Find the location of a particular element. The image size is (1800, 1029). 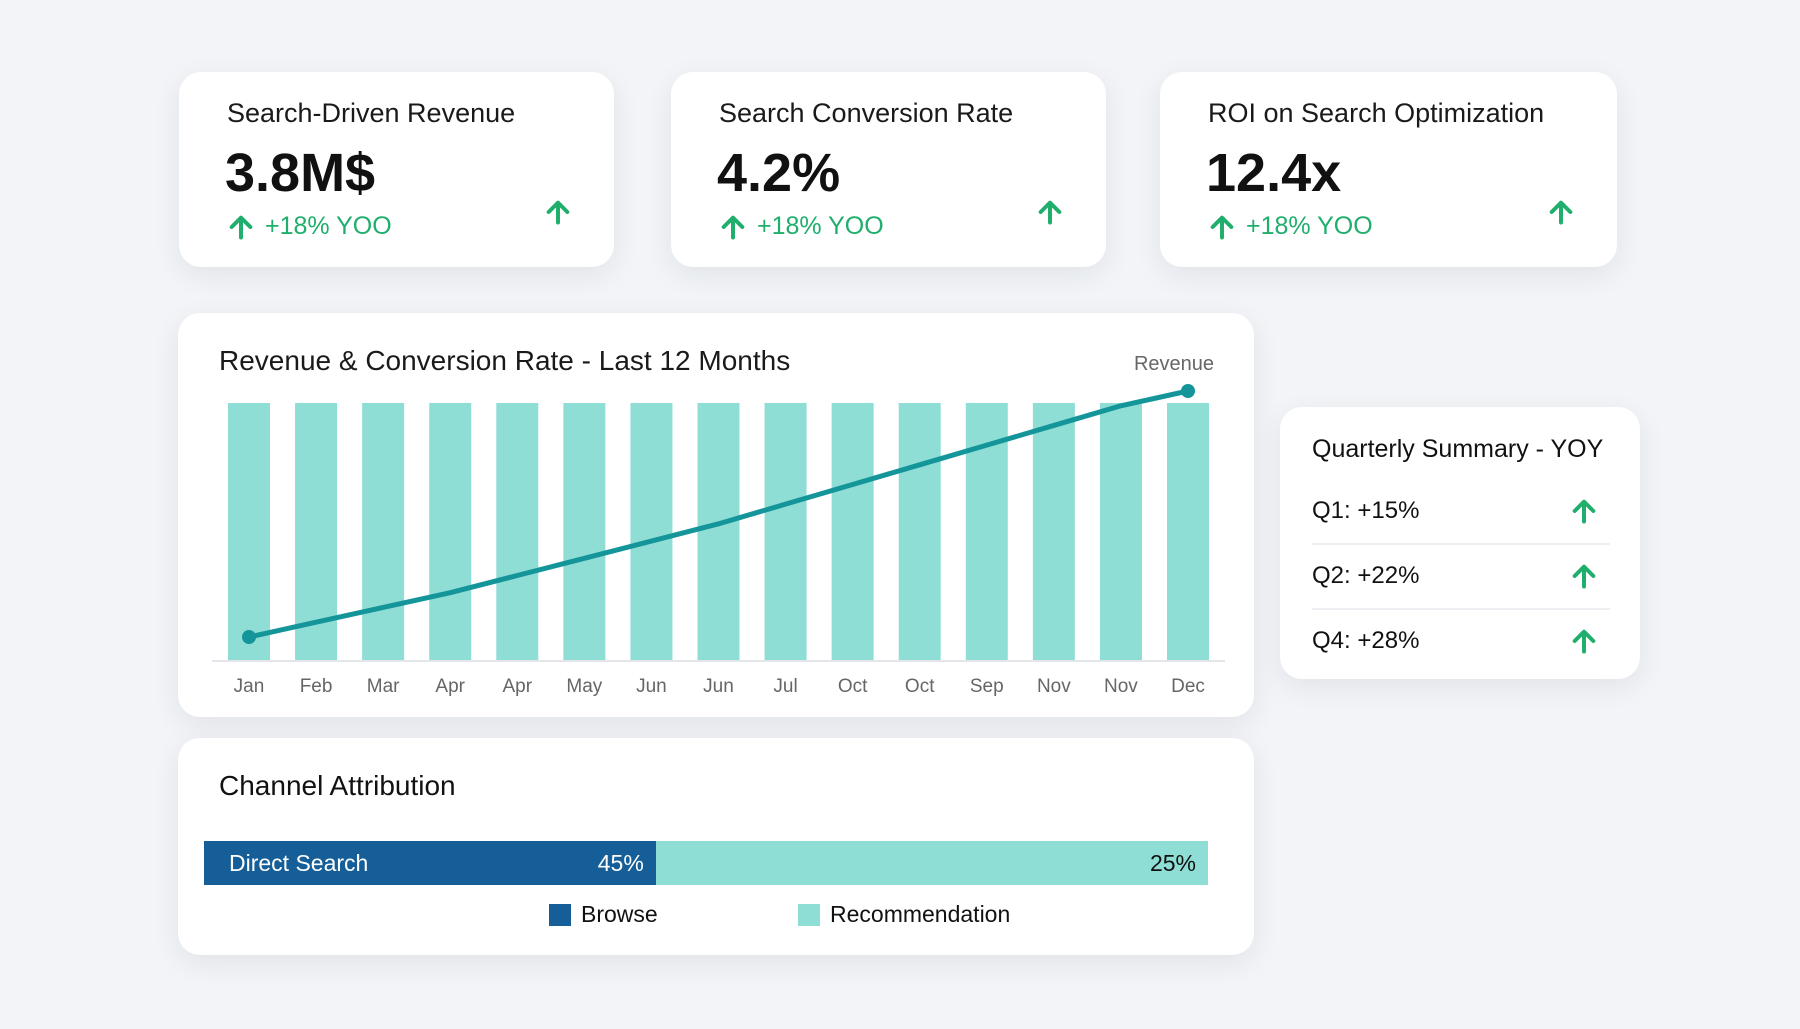

attribution-bar: Direct Search 45% 25% is located at coordinates (706, 863).